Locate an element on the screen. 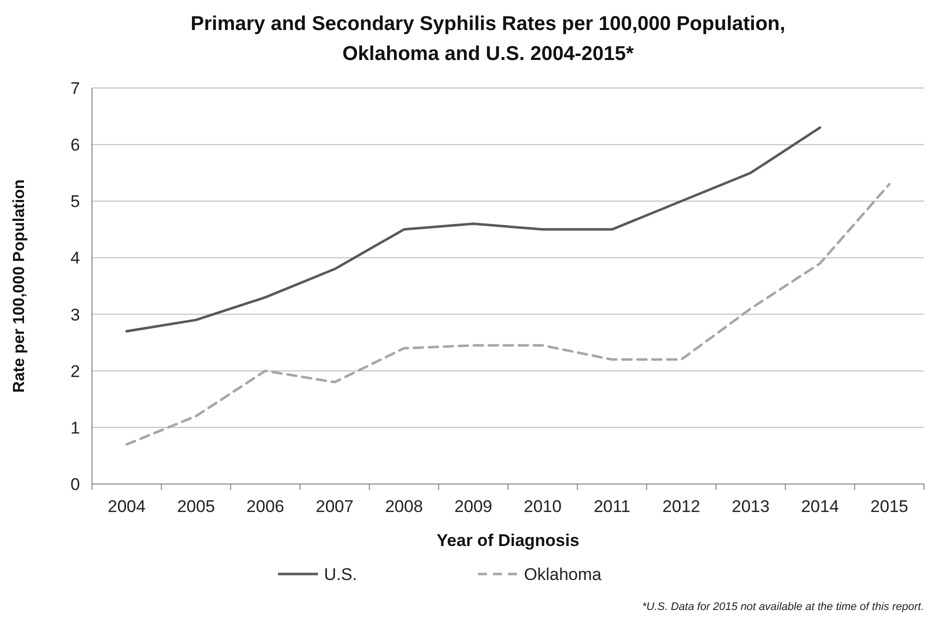 The width and height of the screenshot is (936, 618). y-tick-label: 6 is located at coordinates (75, 145).